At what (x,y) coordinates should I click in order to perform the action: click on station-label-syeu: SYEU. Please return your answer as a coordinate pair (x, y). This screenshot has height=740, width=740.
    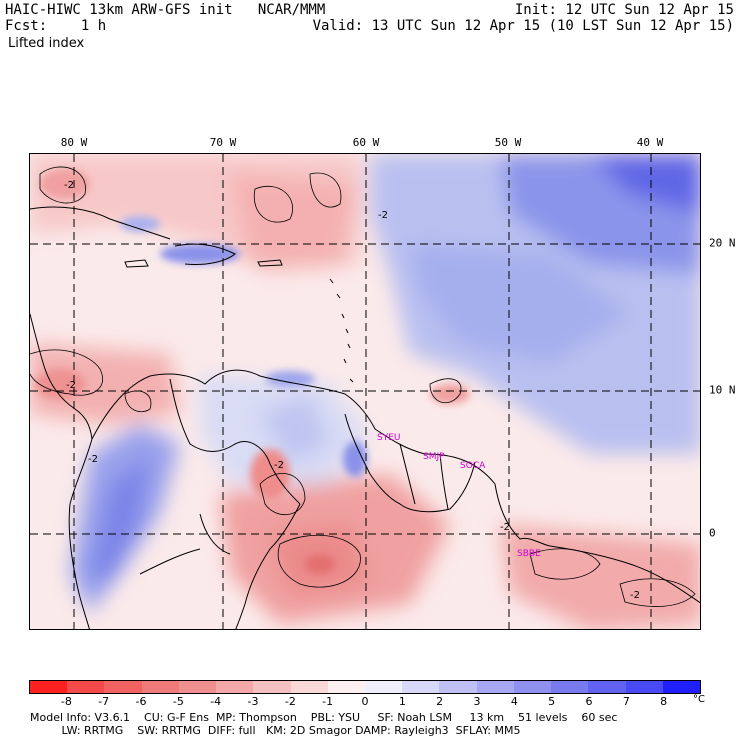
    Looking at the image, I should click on (389, 438).